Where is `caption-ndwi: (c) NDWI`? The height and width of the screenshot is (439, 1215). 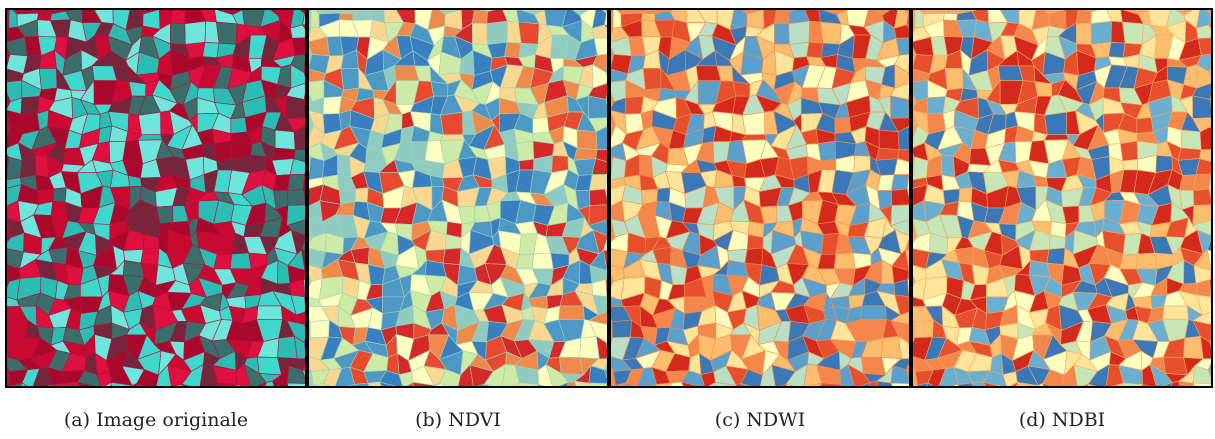
caption-ndwi: (c) NDWI is located at coordinates (760, 420).